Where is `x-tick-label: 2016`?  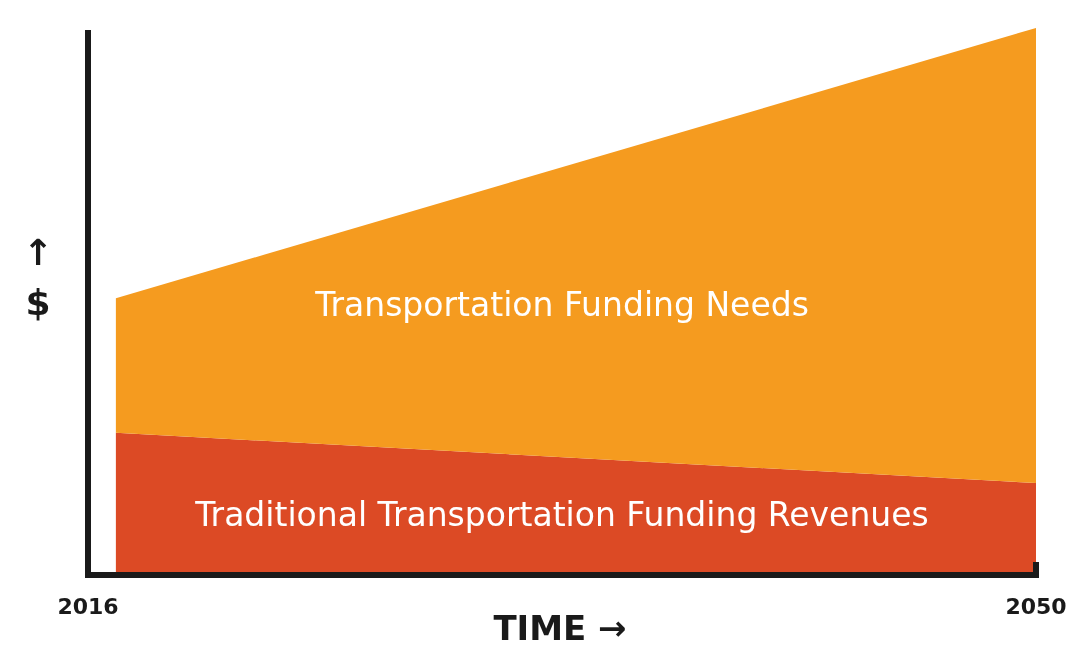 x-tick-label: 2016 is located at coordinates (88, 606).